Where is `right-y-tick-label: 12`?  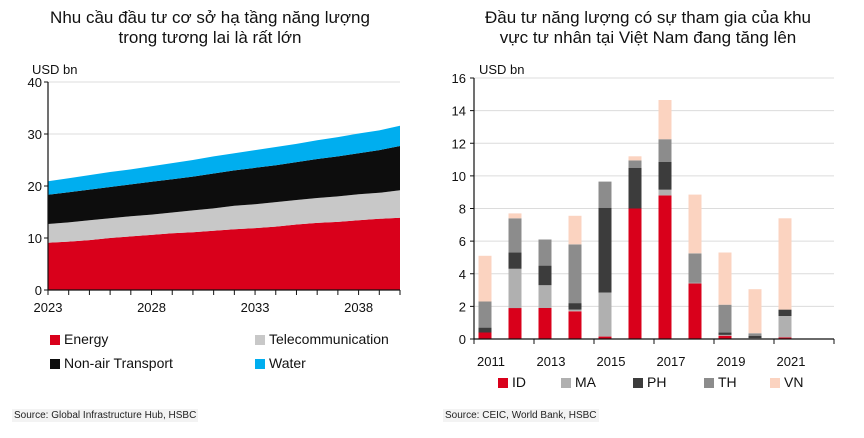 right-y-tick-label: 12 is located at coordinates (459, 143).